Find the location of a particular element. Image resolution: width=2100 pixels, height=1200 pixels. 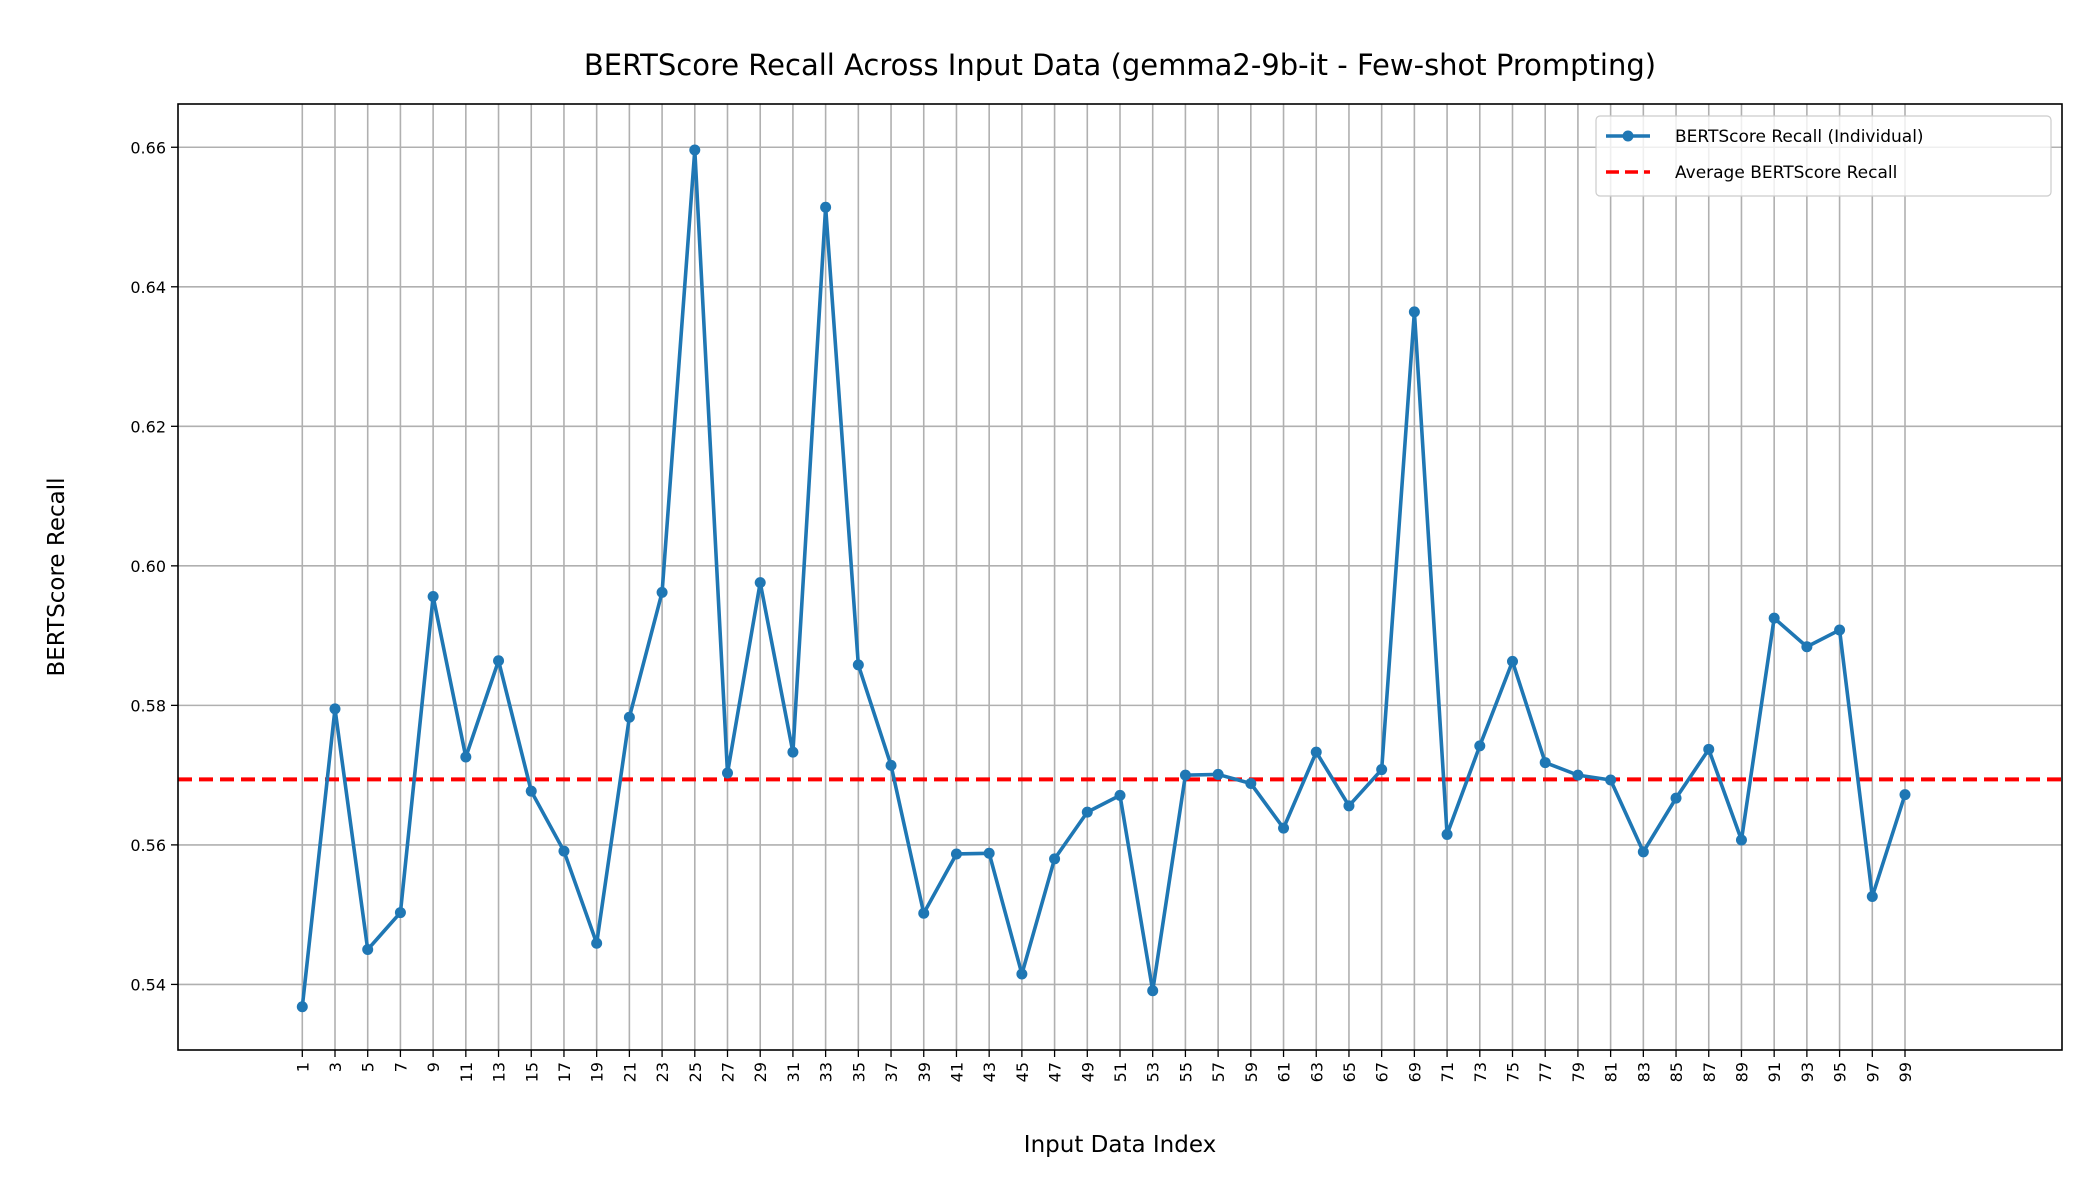

x-tick-label: 33 is located at coordinates (826, 1072).